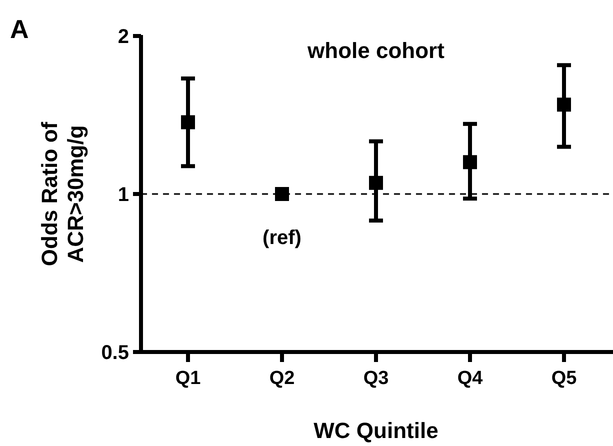 Image resolution: width=613 pixels, height=446 pixels. I want to click on x-tick-label: Q2, so click(282, 378).